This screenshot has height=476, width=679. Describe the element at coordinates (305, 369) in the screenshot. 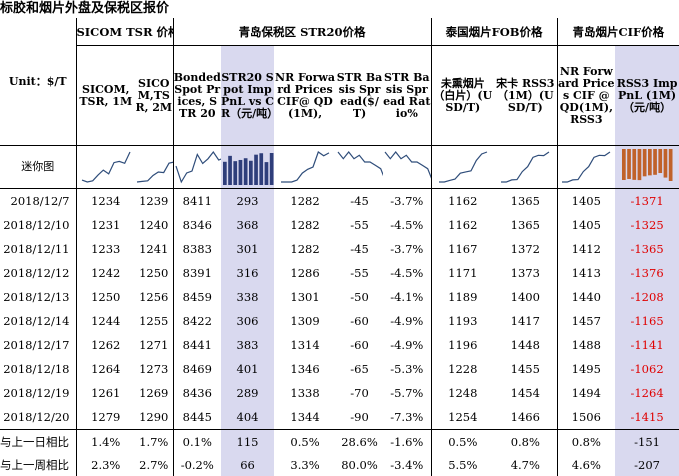

I see `table-cell: 1346` at that location.